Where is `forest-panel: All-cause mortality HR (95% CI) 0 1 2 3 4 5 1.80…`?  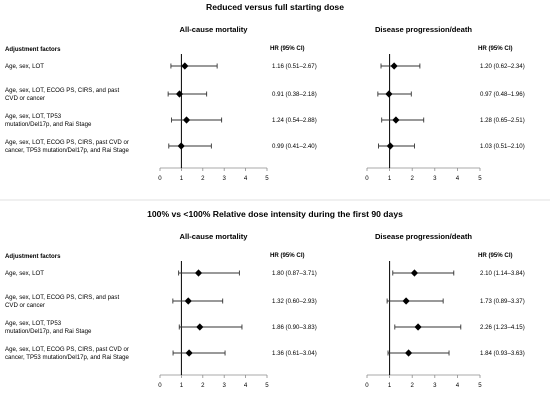 forest-panel: All-cause mortality HR (95% CI) 0 1 2 3 4 5 1.80… is located at coordinates (237, 310).